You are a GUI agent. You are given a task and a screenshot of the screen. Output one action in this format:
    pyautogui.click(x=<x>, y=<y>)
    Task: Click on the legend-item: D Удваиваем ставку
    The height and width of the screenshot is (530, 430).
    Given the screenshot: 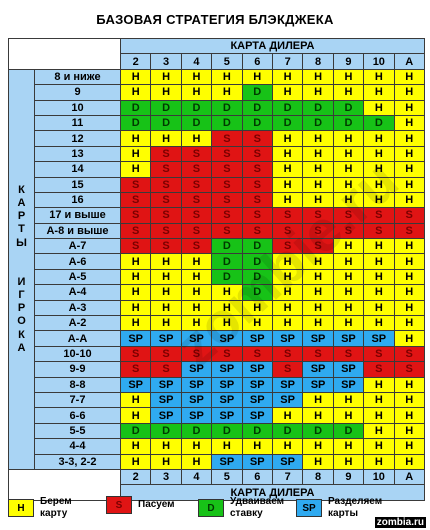 What is the action you would take?
    pyautogui.click(x=241, y=508)
    